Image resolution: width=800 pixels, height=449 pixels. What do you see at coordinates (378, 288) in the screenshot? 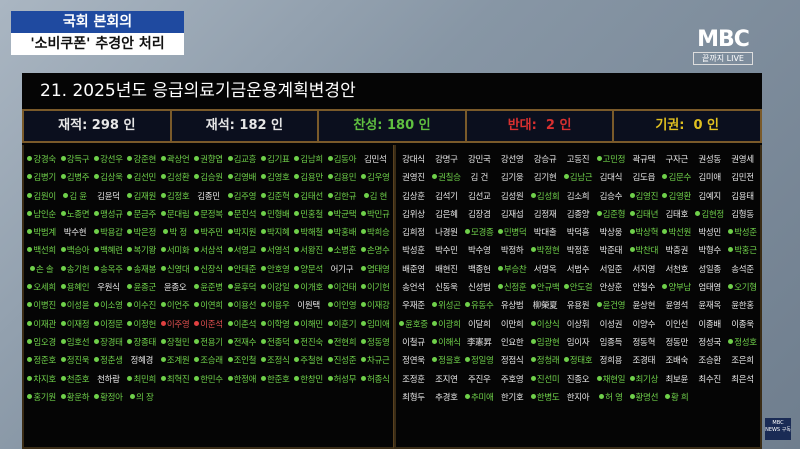
I see `member-name: 이기헌` at bounding box center [378, 288].